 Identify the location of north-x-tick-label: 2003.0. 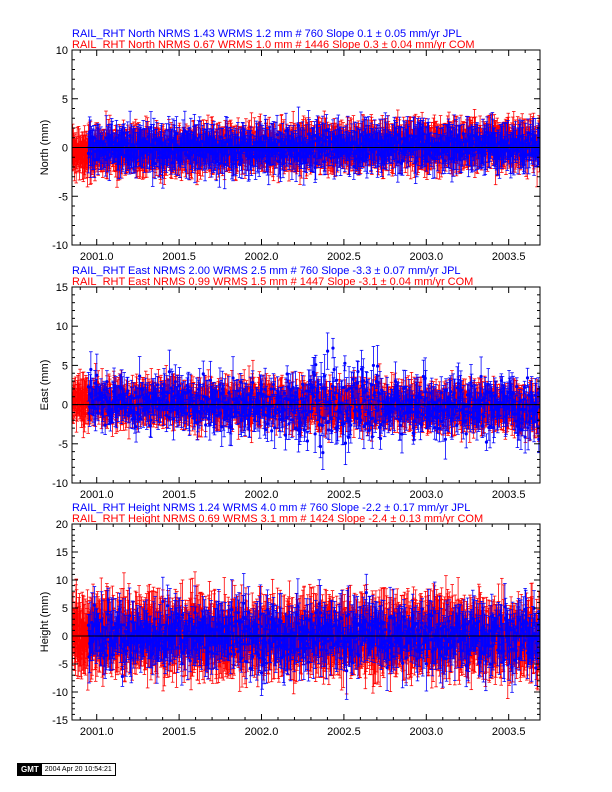
(426, 257).